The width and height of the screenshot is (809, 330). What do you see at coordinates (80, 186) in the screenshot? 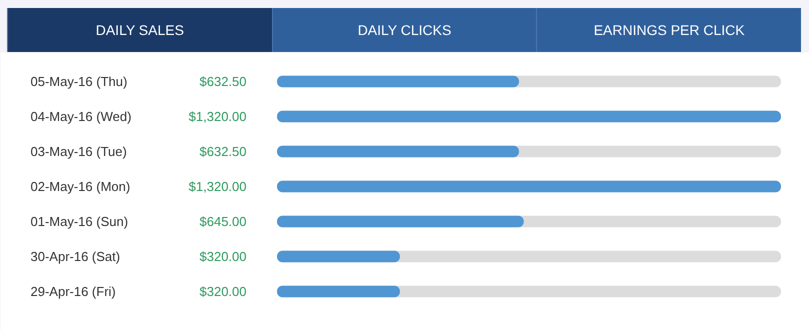
I see `y-tick-label: 02-May-16 (Mon)` at bounding box center [80, 186].